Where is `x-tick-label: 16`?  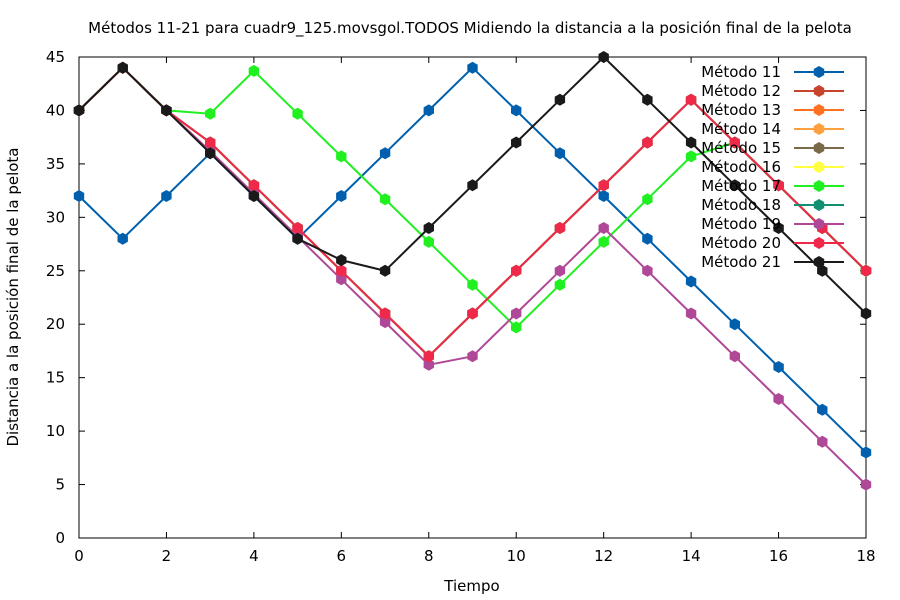
x-tick-label: 16 is located at coordinates (778, 556).